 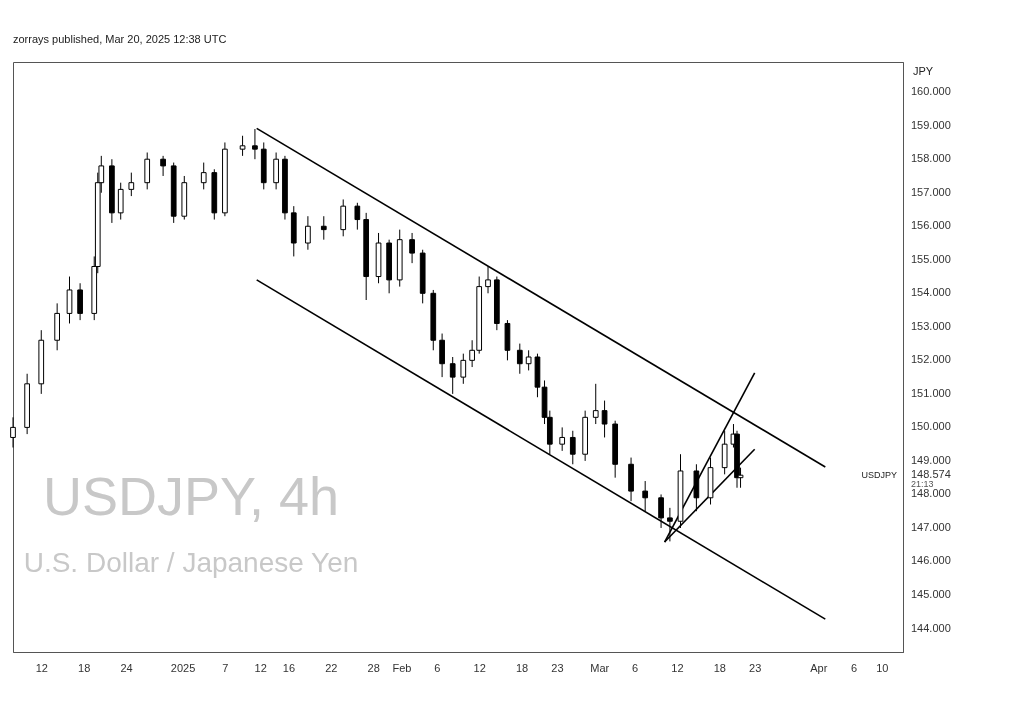 What do you see at coordinates (819, 667) in the screenshot?
I see `x-tick-label: Apr` at bounding box center [819, 667].